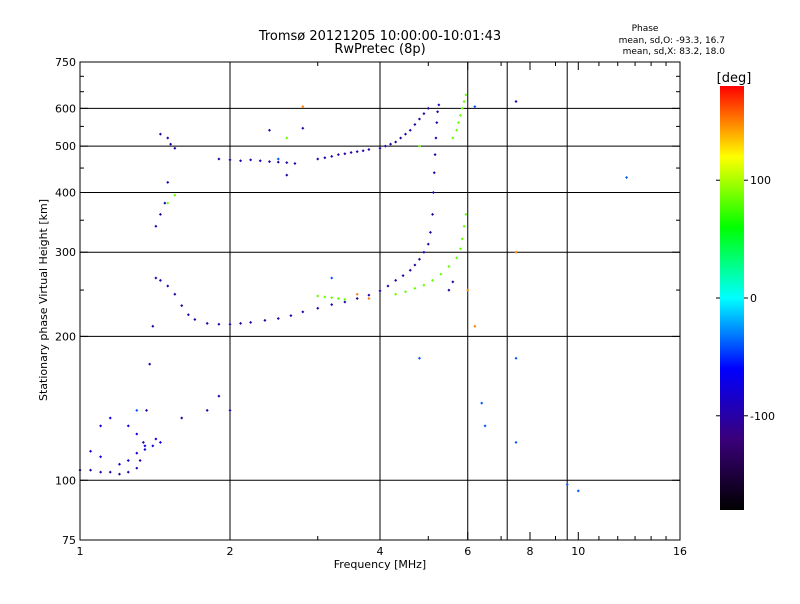 The width and height of the screenshot is (800, 604). Describe the element at coordinates (380, 551) in the screenshot. I see `x-tick-label: 4` at that location.